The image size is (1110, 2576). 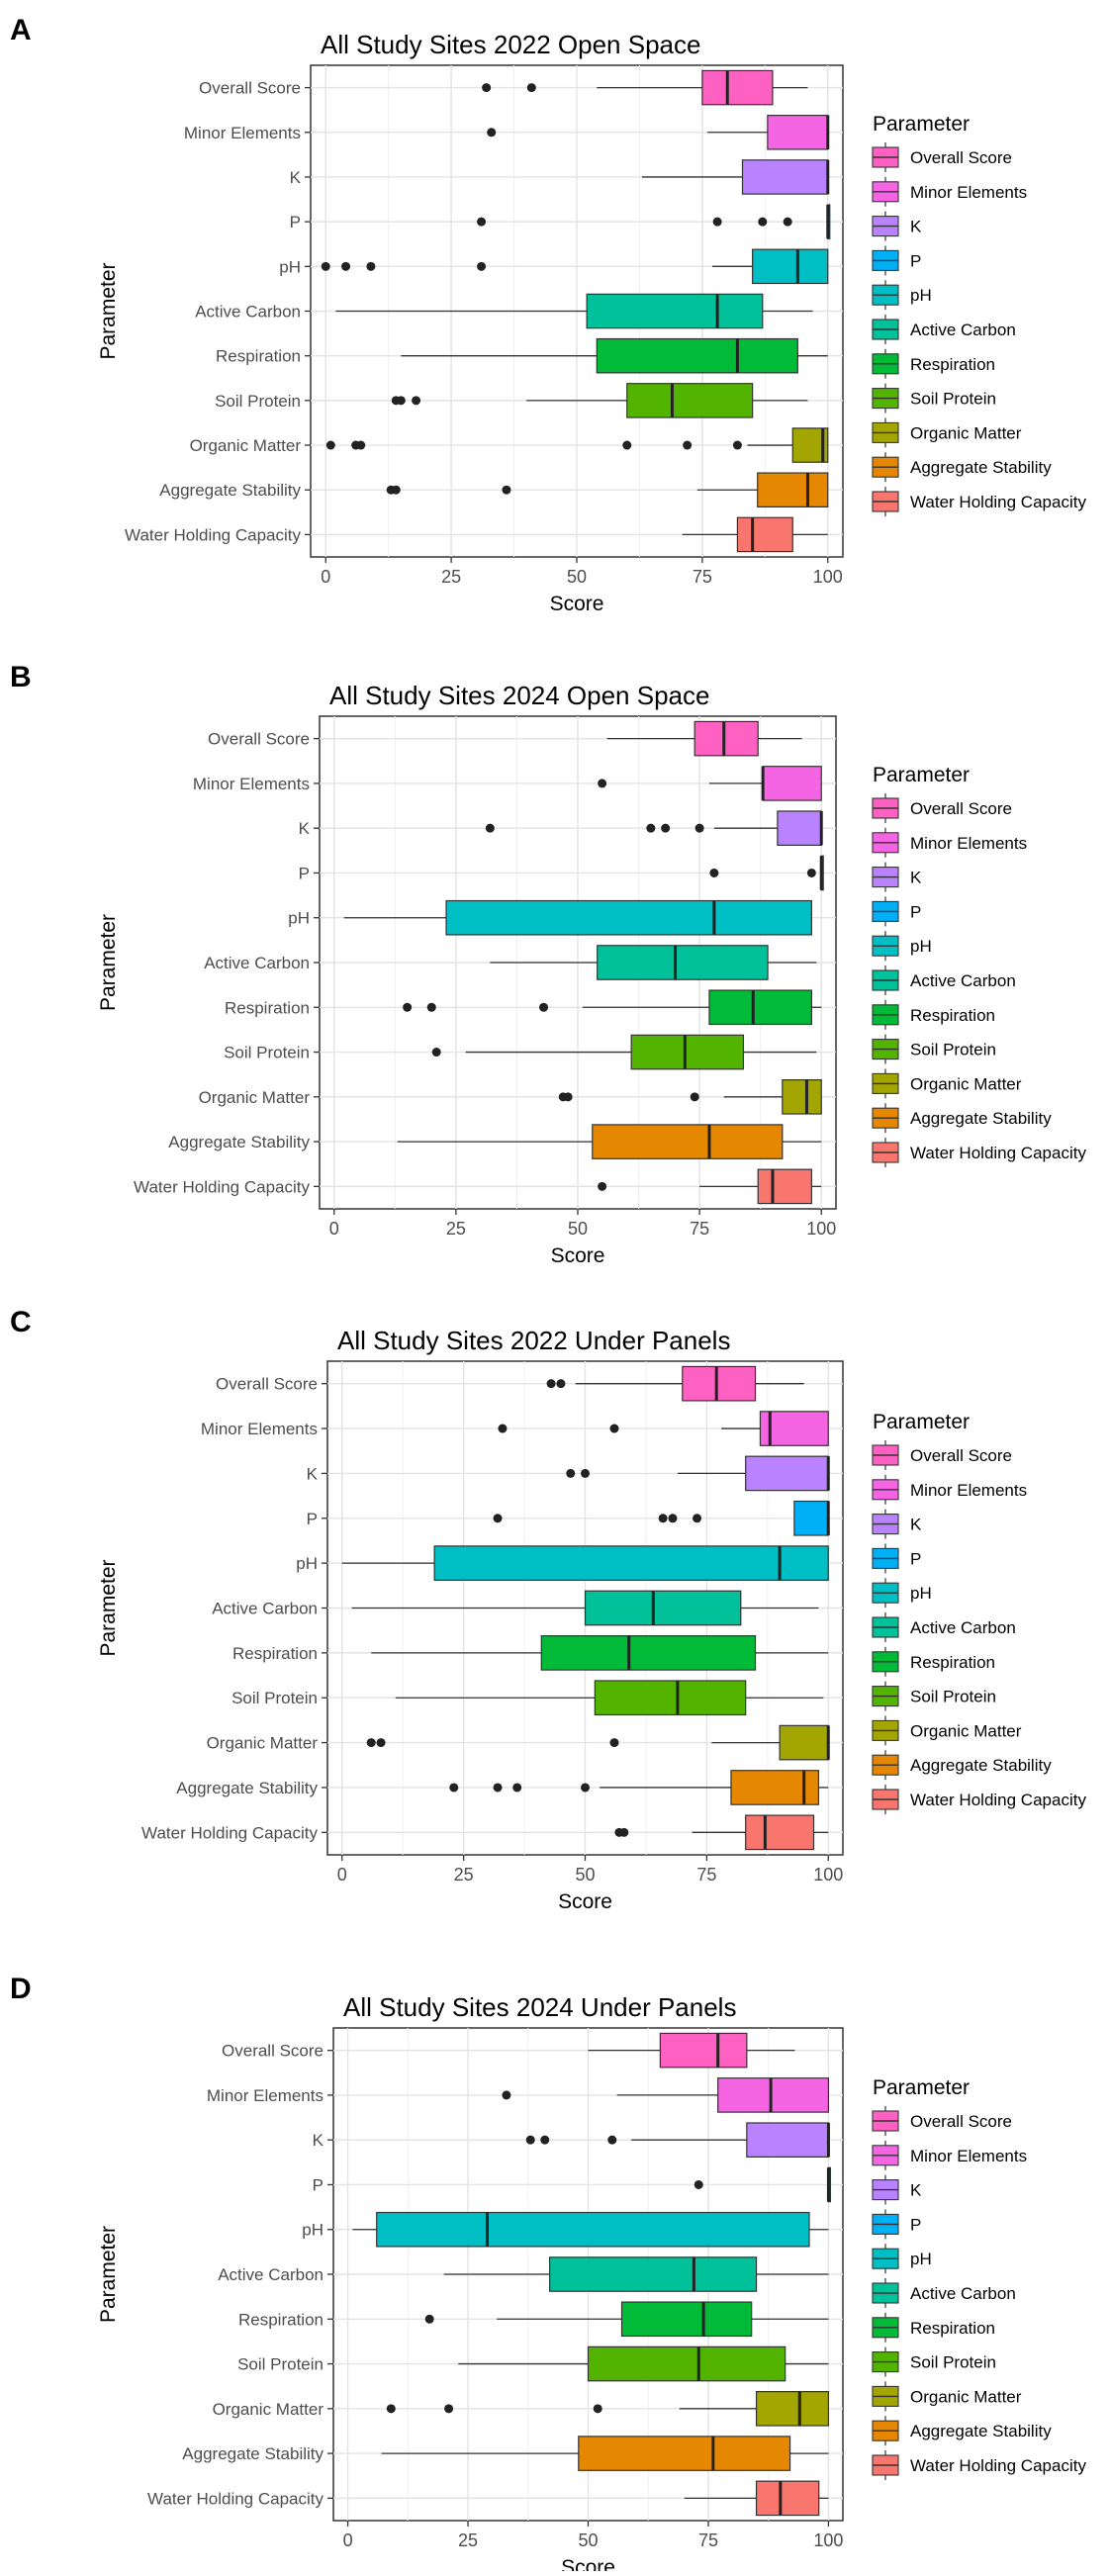 I want to click on box-respiration: Respiration, so click(x=533, y=2320).